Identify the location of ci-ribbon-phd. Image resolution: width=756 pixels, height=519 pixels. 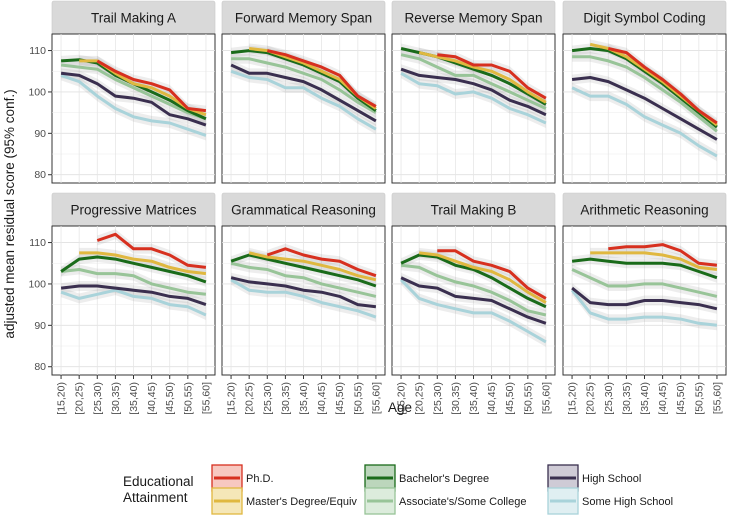
(491, 274).